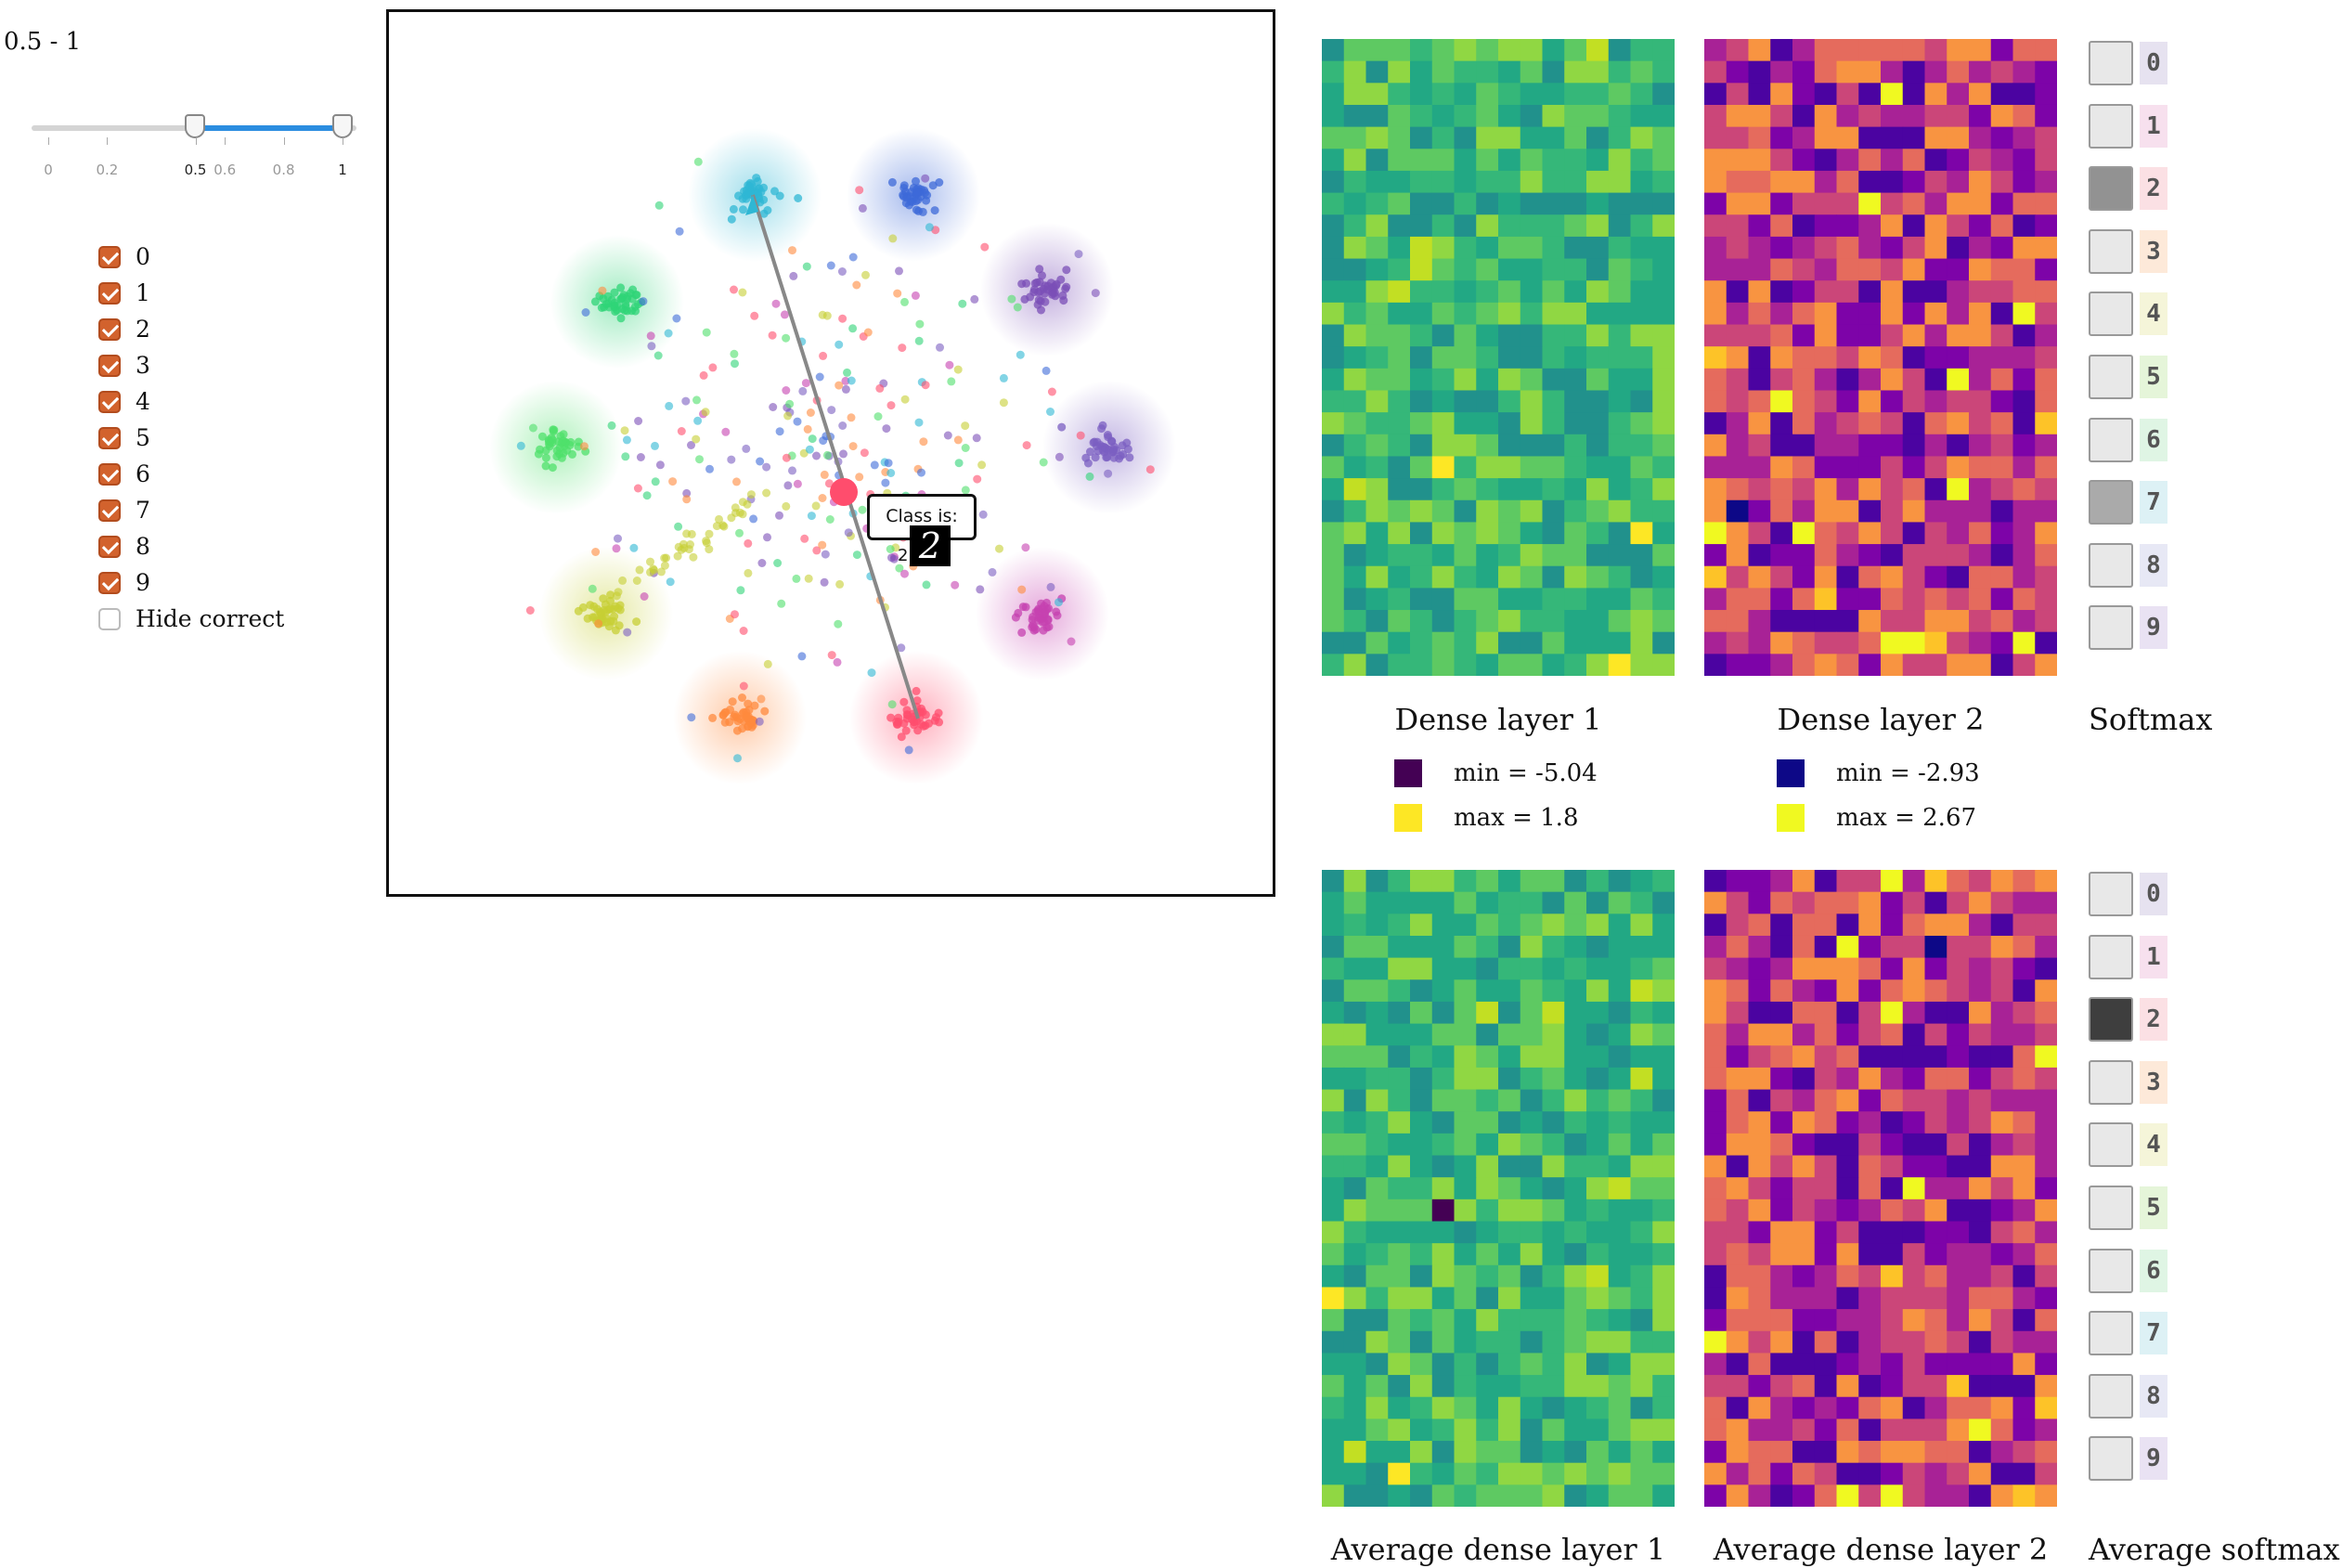  Describe the element at coordinates (191, 293) in the screenshot. I see `class-1-row: 1` at that location.